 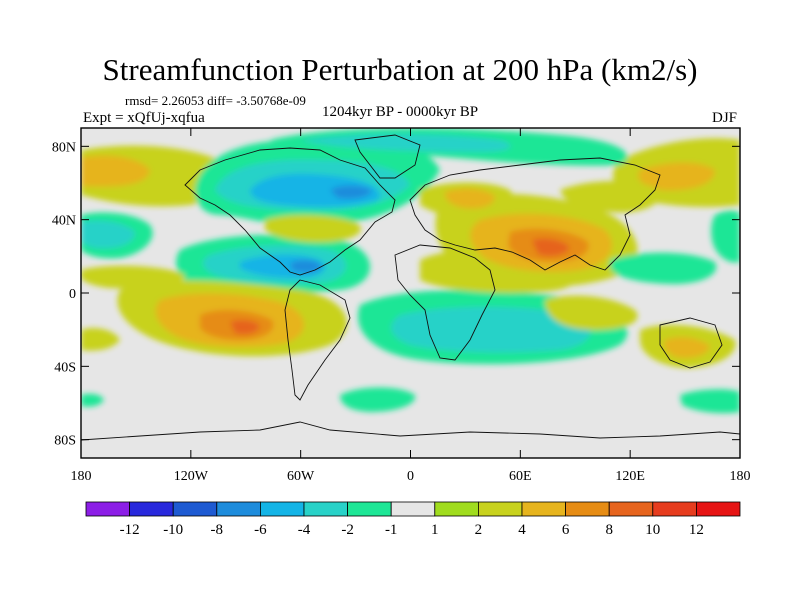 I want to click on colorbar-label: 10, so click(x=652, y=530).